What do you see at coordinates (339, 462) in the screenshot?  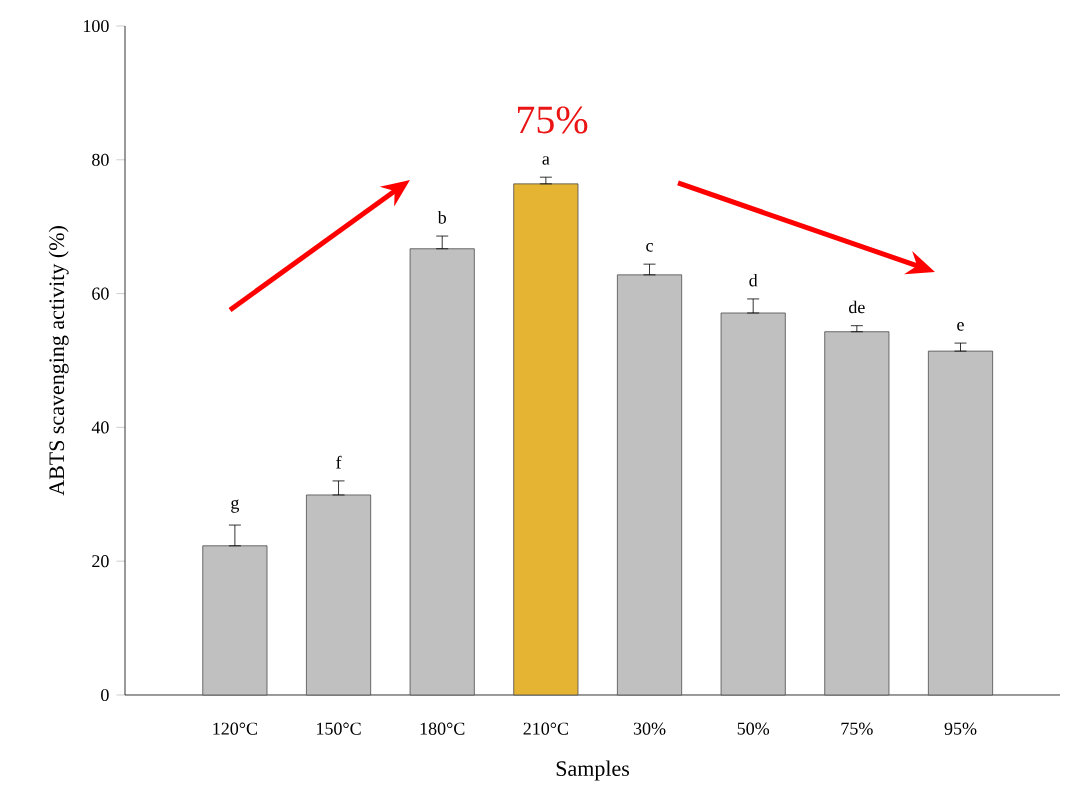 I see `data-label: f` at bounding box center [339, 462].